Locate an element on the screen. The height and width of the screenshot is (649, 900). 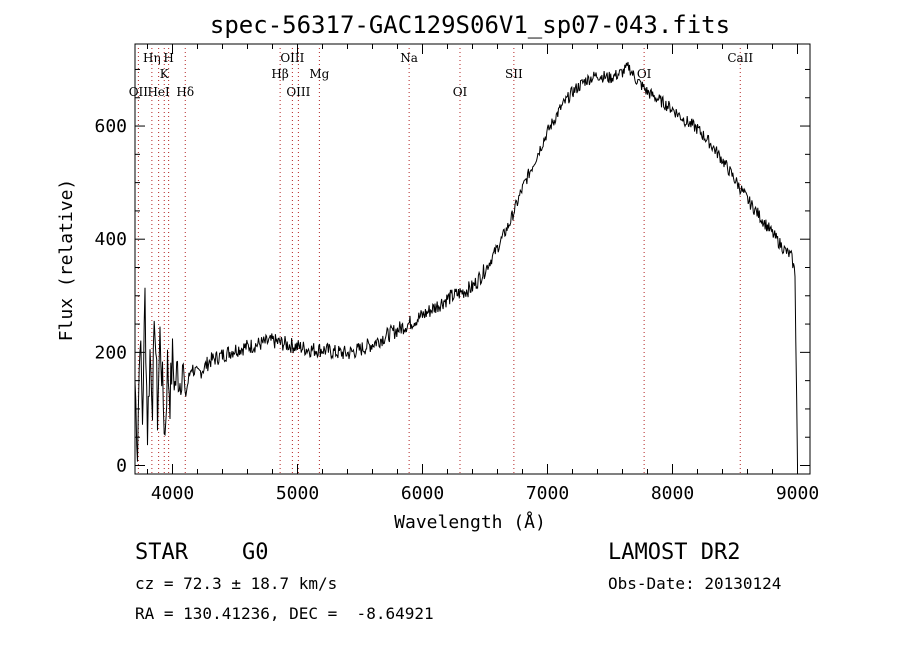
coordinates: RA = 130.41236, DEC = -8.64921 is located at coordinates (284, 613).